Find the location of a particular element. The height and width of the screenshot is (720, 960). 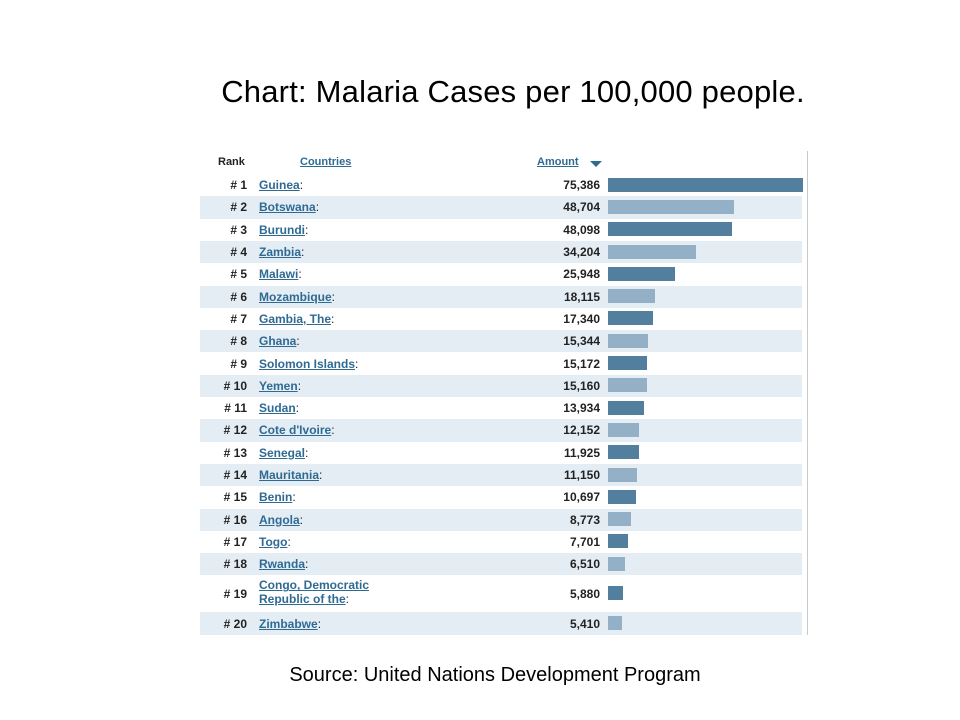

country-link: Solomon Islands is located at coordinates (307, 363).